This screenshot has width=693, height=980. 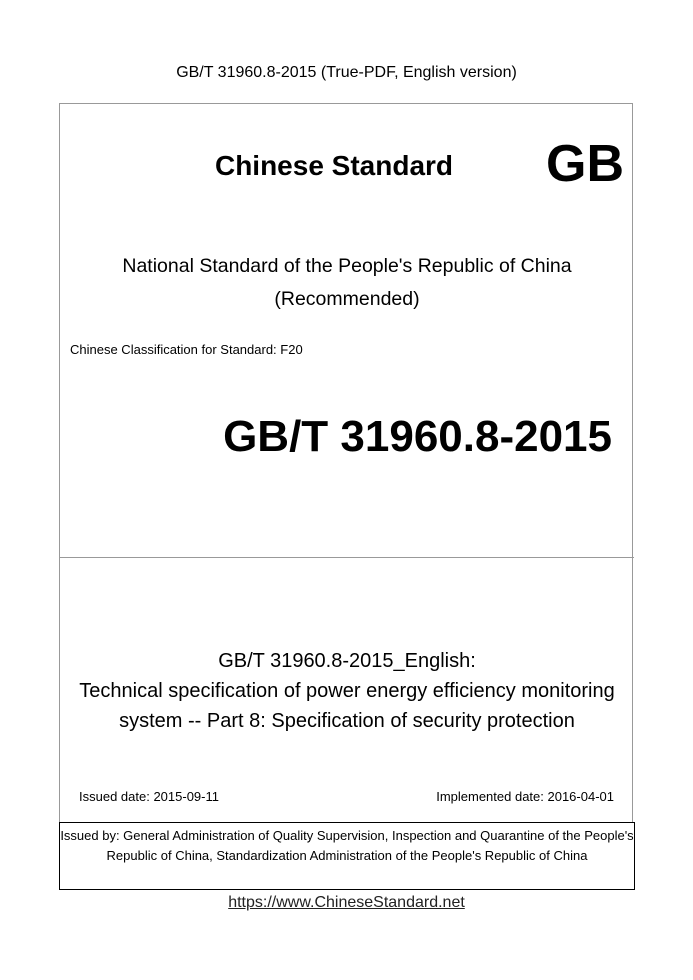 What do you see at coordinates (585, 164) in the screenshot?
I see `gb-mark: GB` at bounding box center [585, 164].